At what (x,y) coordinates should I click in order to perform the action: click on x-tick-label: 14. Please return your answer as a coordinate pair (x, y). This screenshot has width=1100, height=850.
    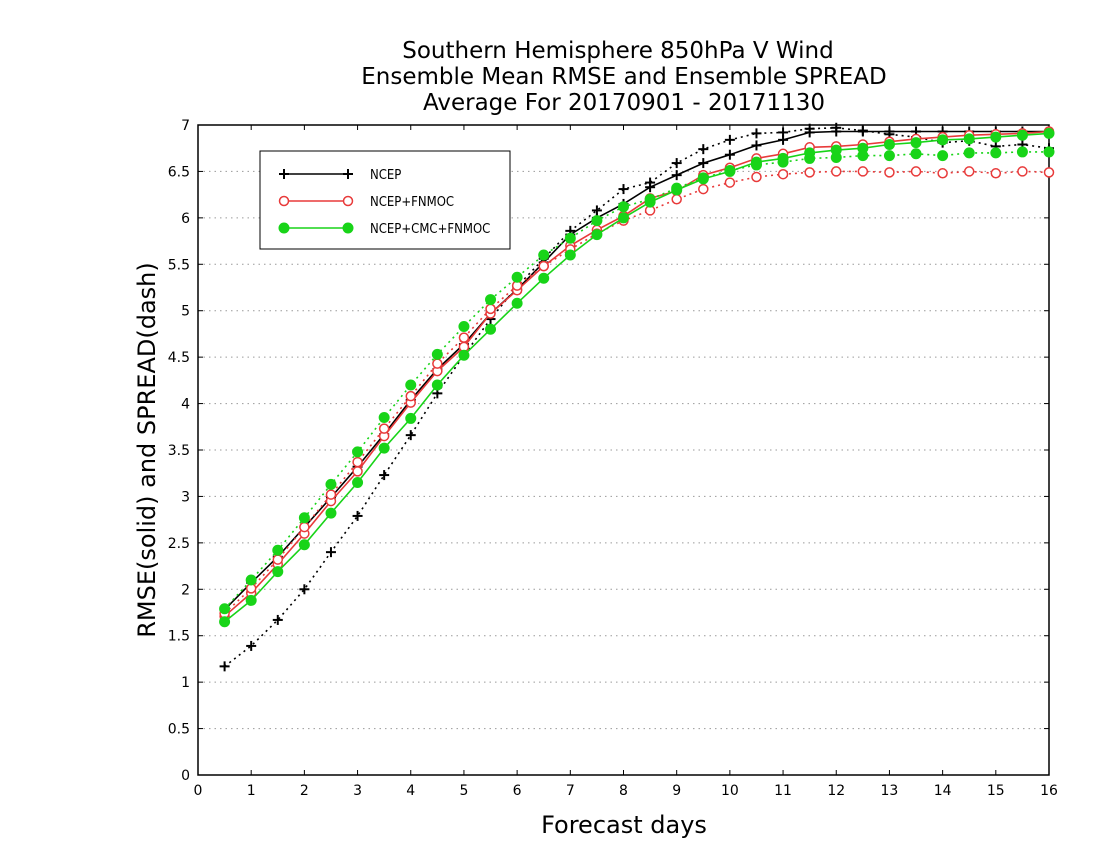
    Looking at the image, I should click on (943, 791).